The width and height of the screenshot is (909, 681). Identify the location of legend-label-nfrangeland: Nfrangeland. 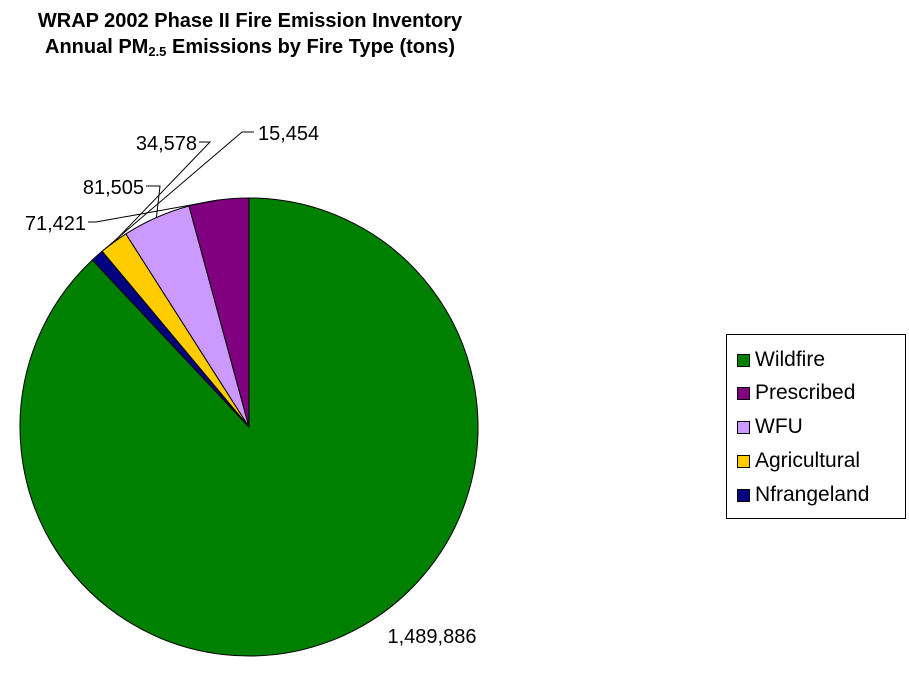
(812, 494).